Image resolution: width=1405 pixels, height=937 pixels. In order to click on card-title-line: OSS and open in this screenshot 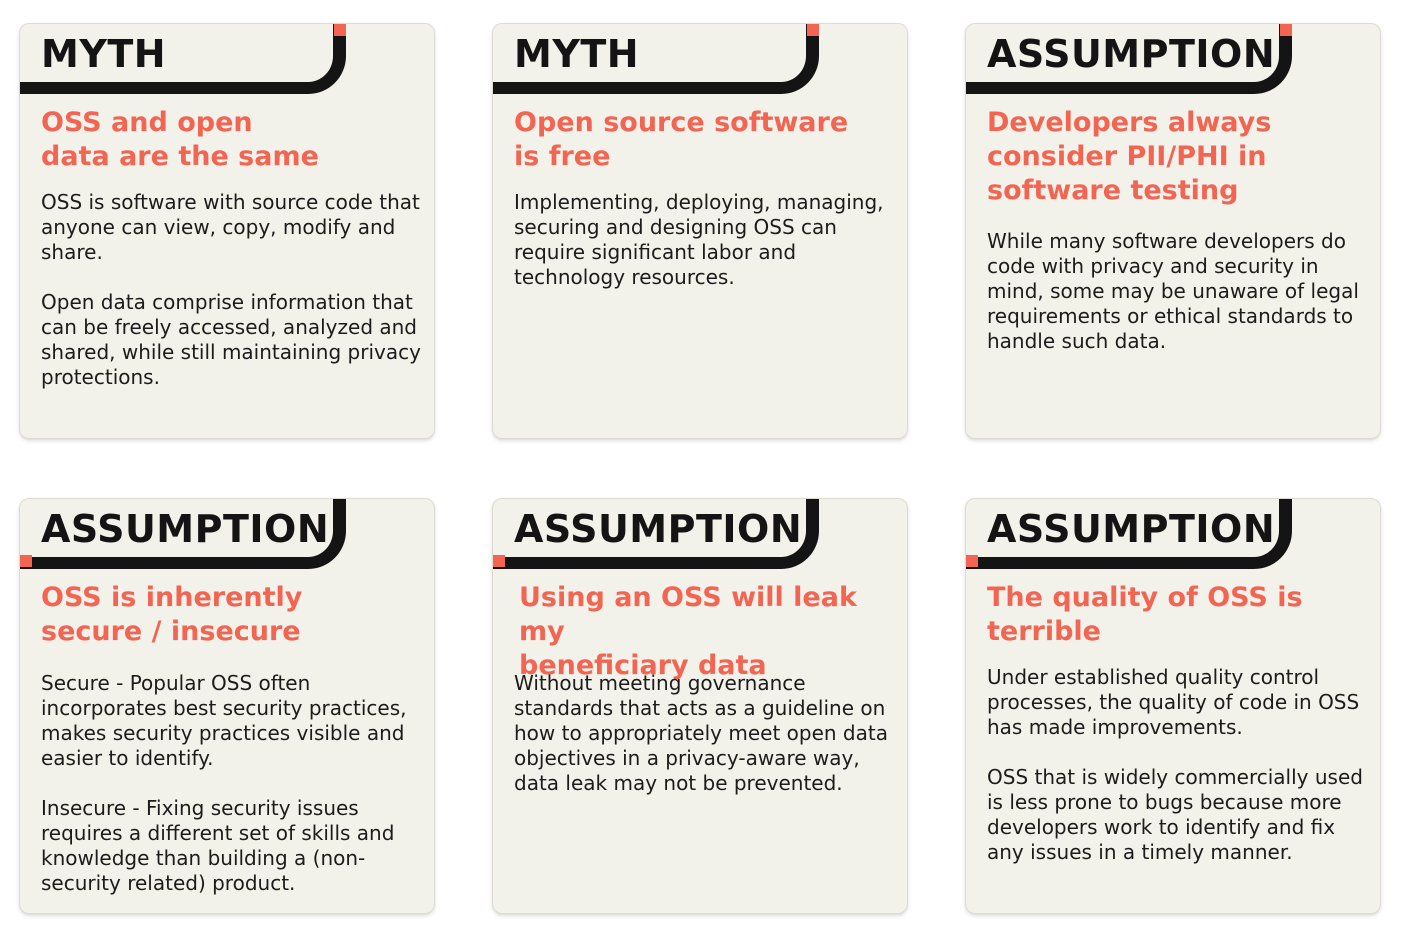, I will do `click(147, 122)`.